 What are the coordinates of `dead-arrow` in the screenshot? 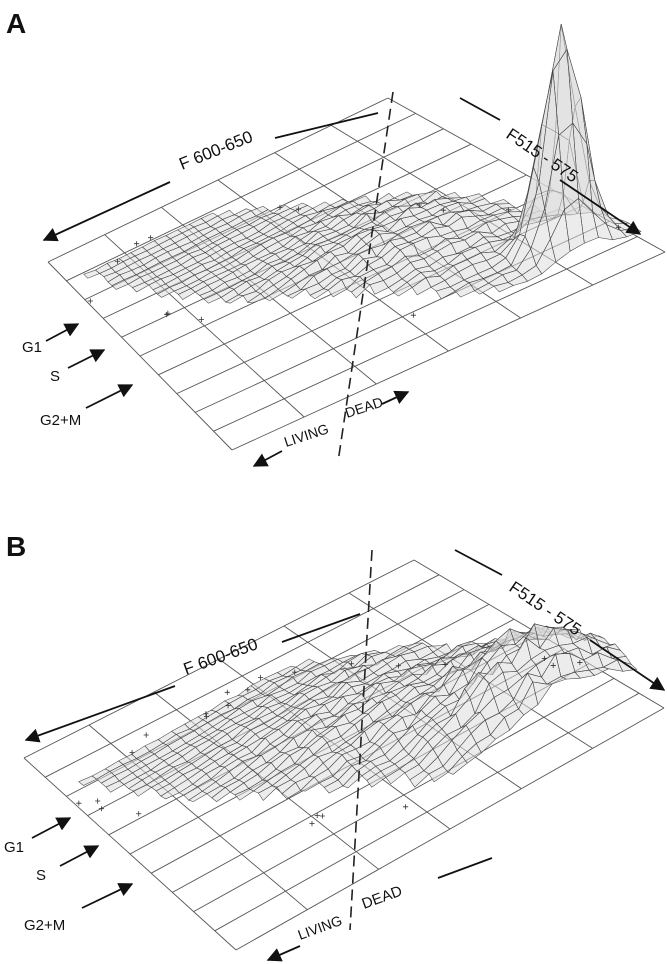 It's located at (395, 397).